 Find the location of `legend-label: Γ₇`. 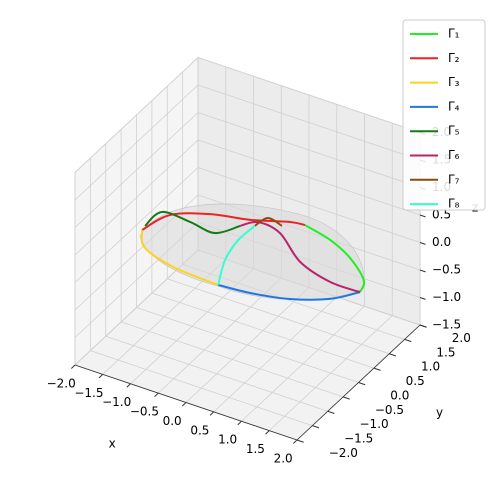

legend-label: Γ₇ is located at coordinates (454, 179).